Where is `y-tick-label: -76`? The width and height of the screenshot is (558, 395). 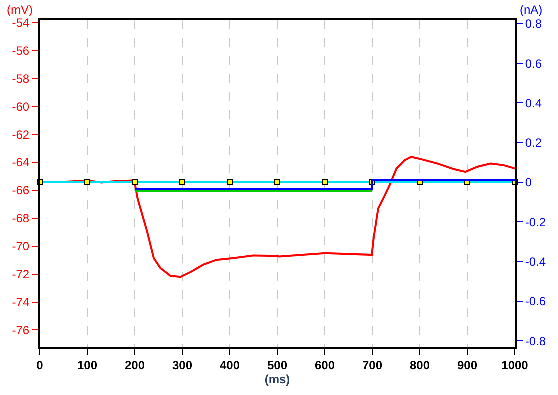 y-tick-label: -76 is located at coordinates (21, 330).